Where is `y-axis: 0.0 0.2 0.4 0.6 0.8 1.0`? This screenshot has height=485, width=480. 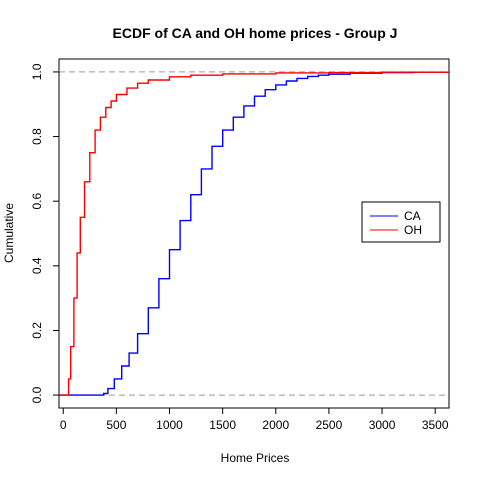 y-axis: 0.0 0.2 0.4 0.6 0.8 1.0 is located at coordinates (45, 233).